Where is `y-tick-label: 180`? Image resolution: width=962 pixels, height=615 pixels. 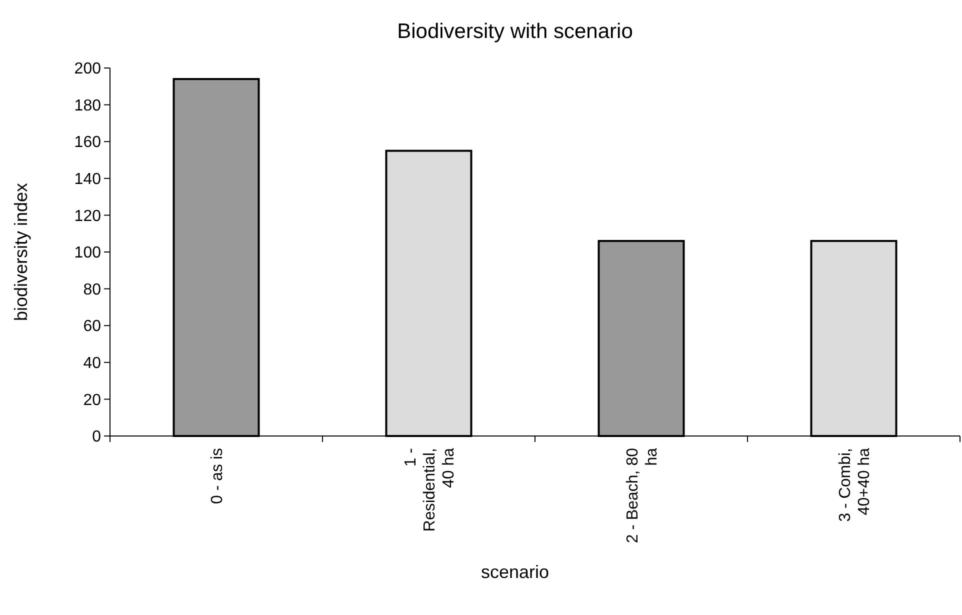 y-tick-label: 180 is located at coordinates (88, 105).